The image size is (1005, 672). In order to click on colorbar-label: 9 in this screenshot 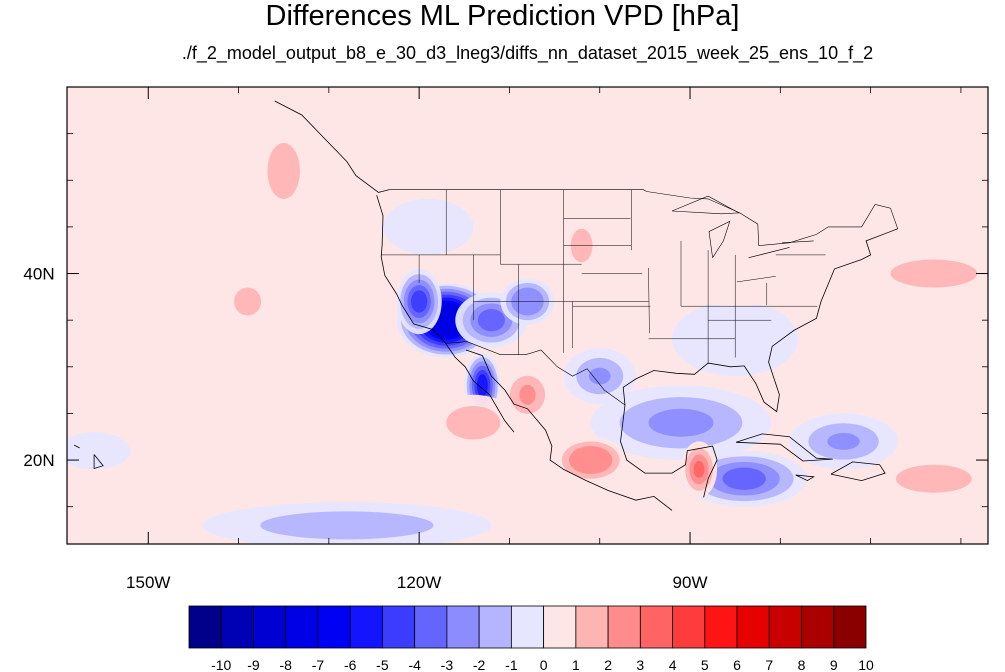, I will do `click(834, 664)`.